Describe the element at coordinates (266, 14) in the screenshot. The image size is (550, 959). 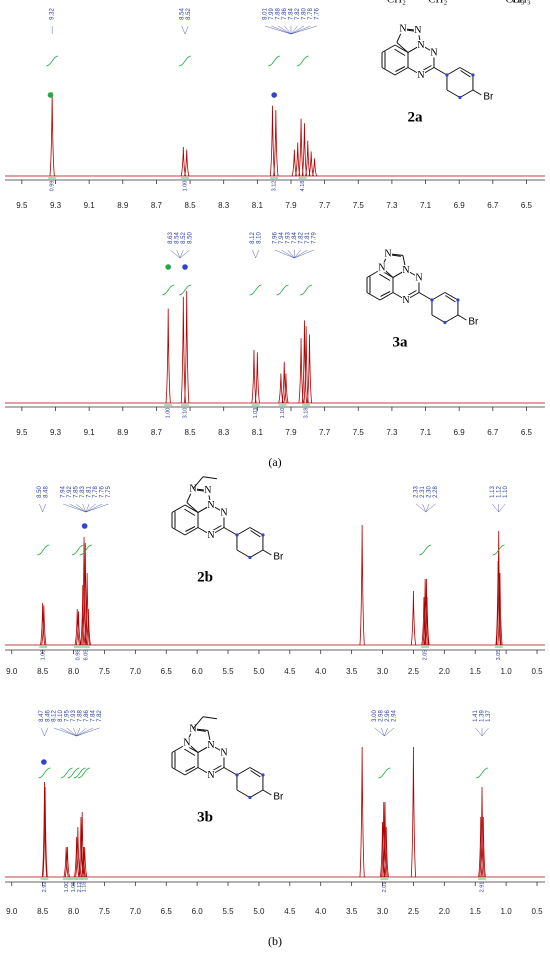
I see `shift-label: 8.01` at that location.